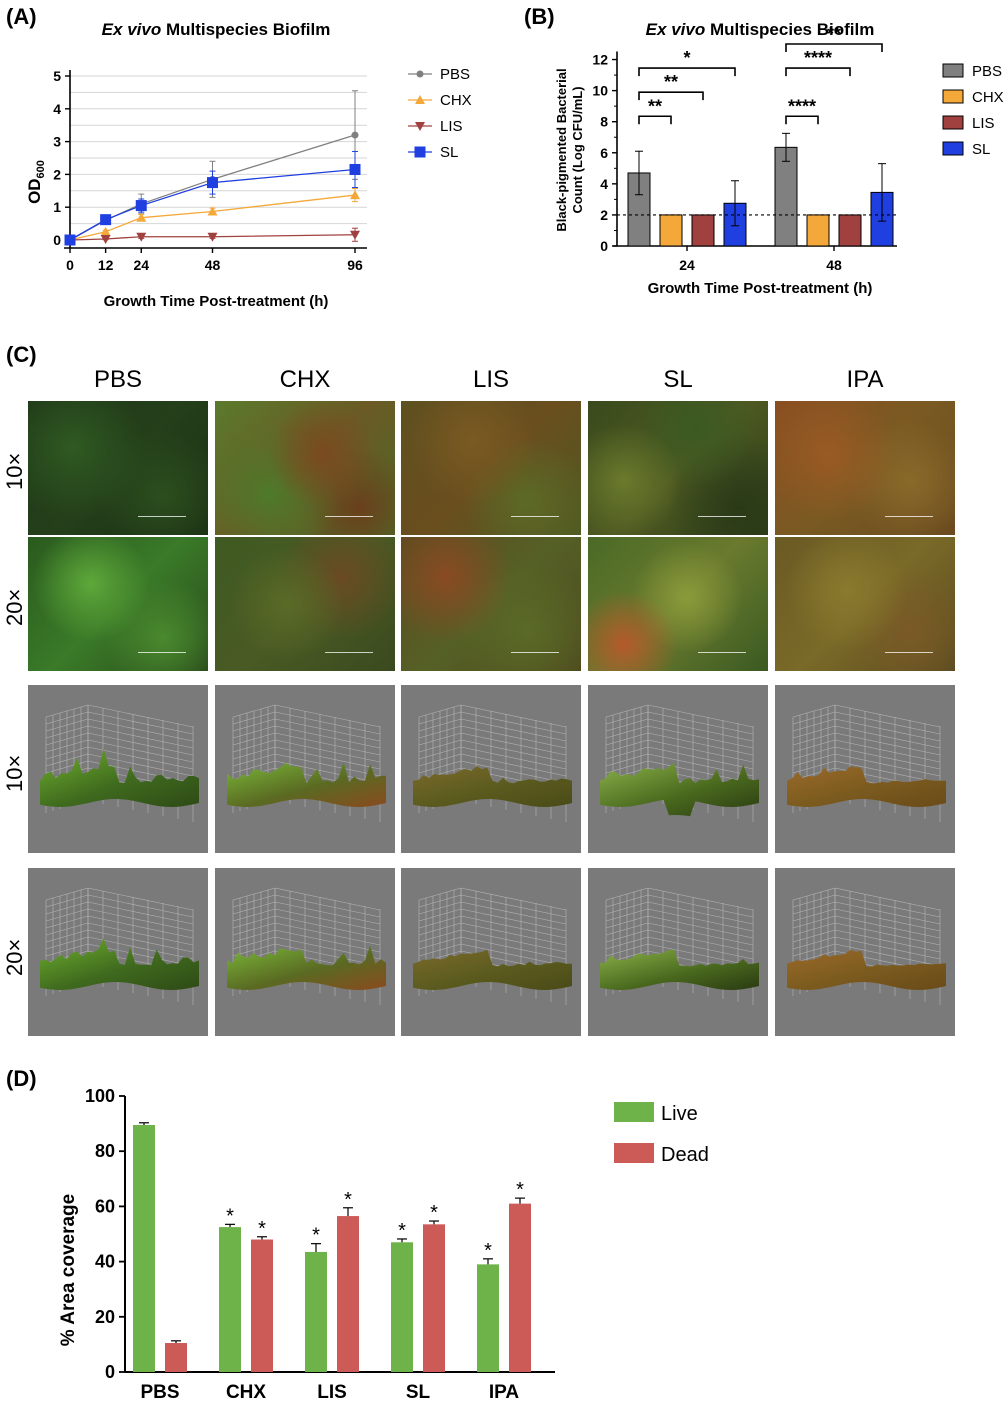 Image resolution: width=1008 pixels, height=1407 pixels. I want to click on bar-dead-pbs, so click(176, 1357).